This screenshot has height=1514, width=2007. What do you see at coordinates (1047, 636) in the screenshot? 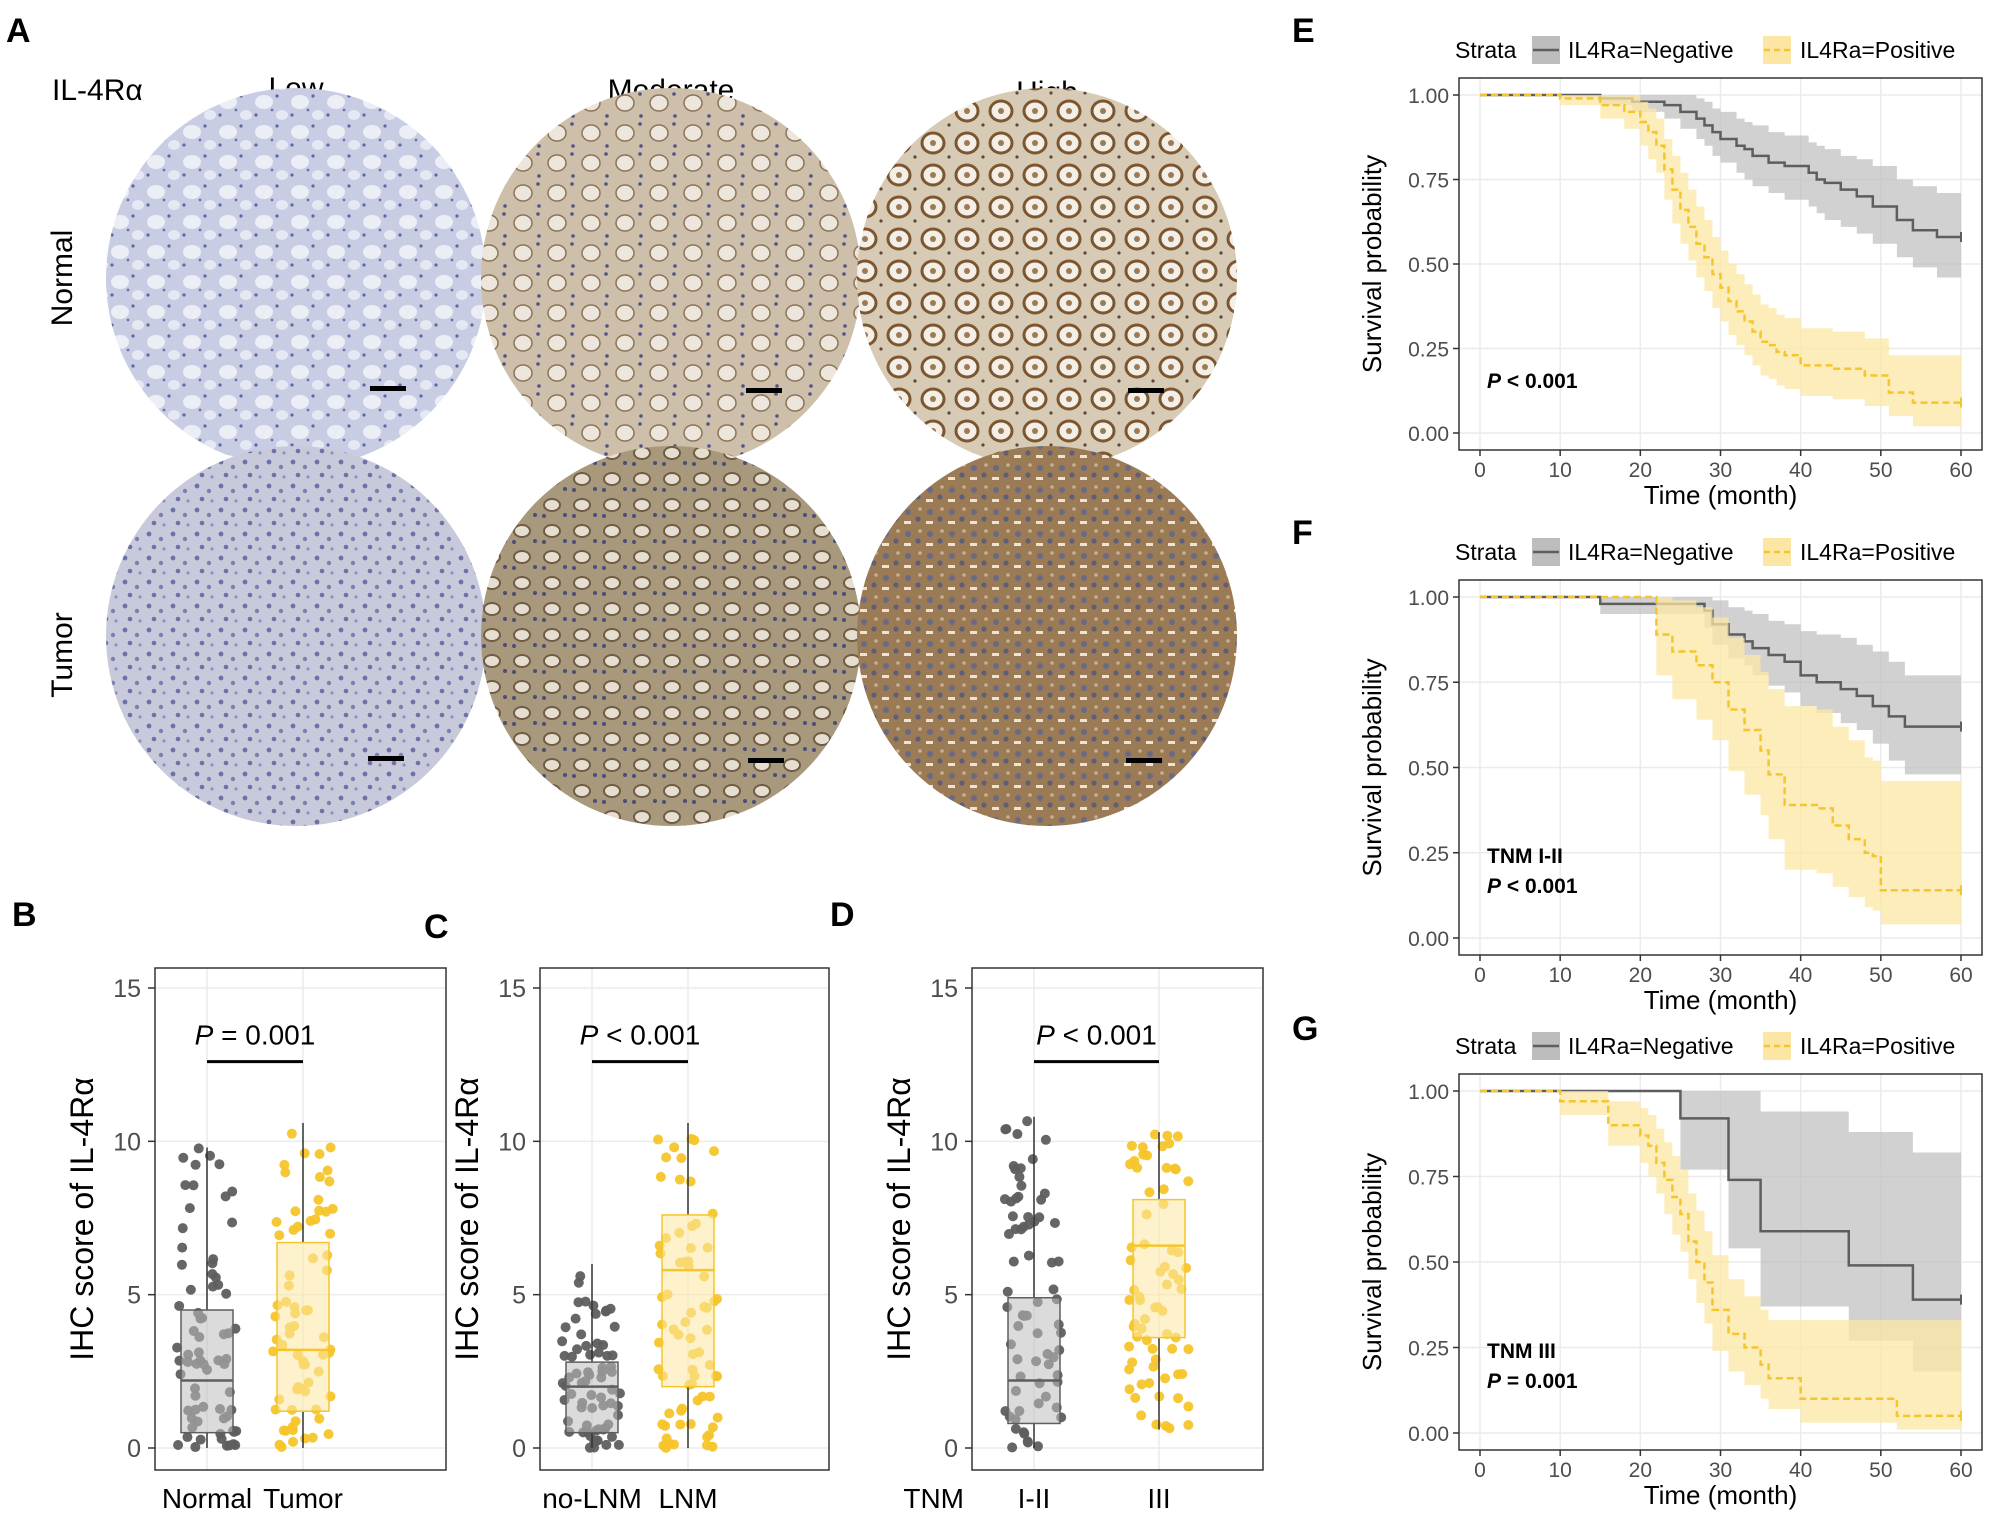
I see `ihc-image-high-tumor` at bounding box center [1047, 636].